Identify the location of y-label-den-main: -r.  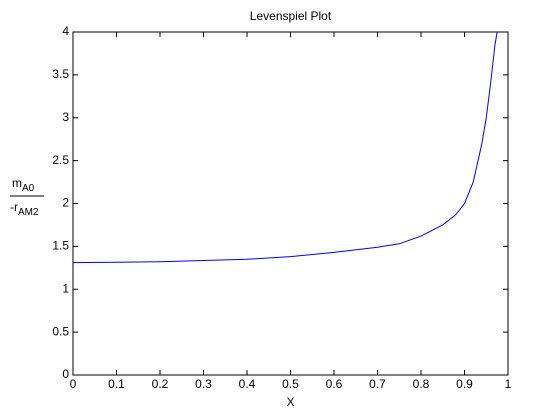
(14, 207).